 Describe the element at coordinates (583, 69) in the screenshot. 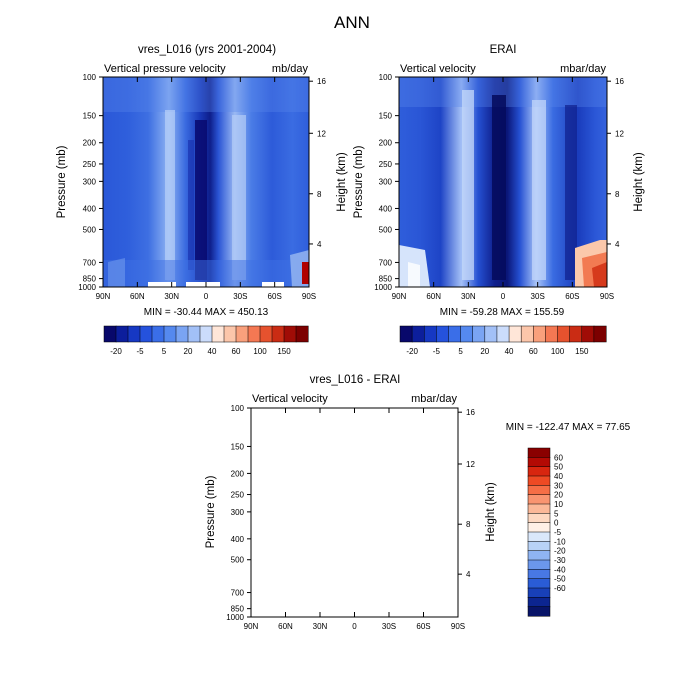

I see `panel-obs-units: mbar/day` at that location.